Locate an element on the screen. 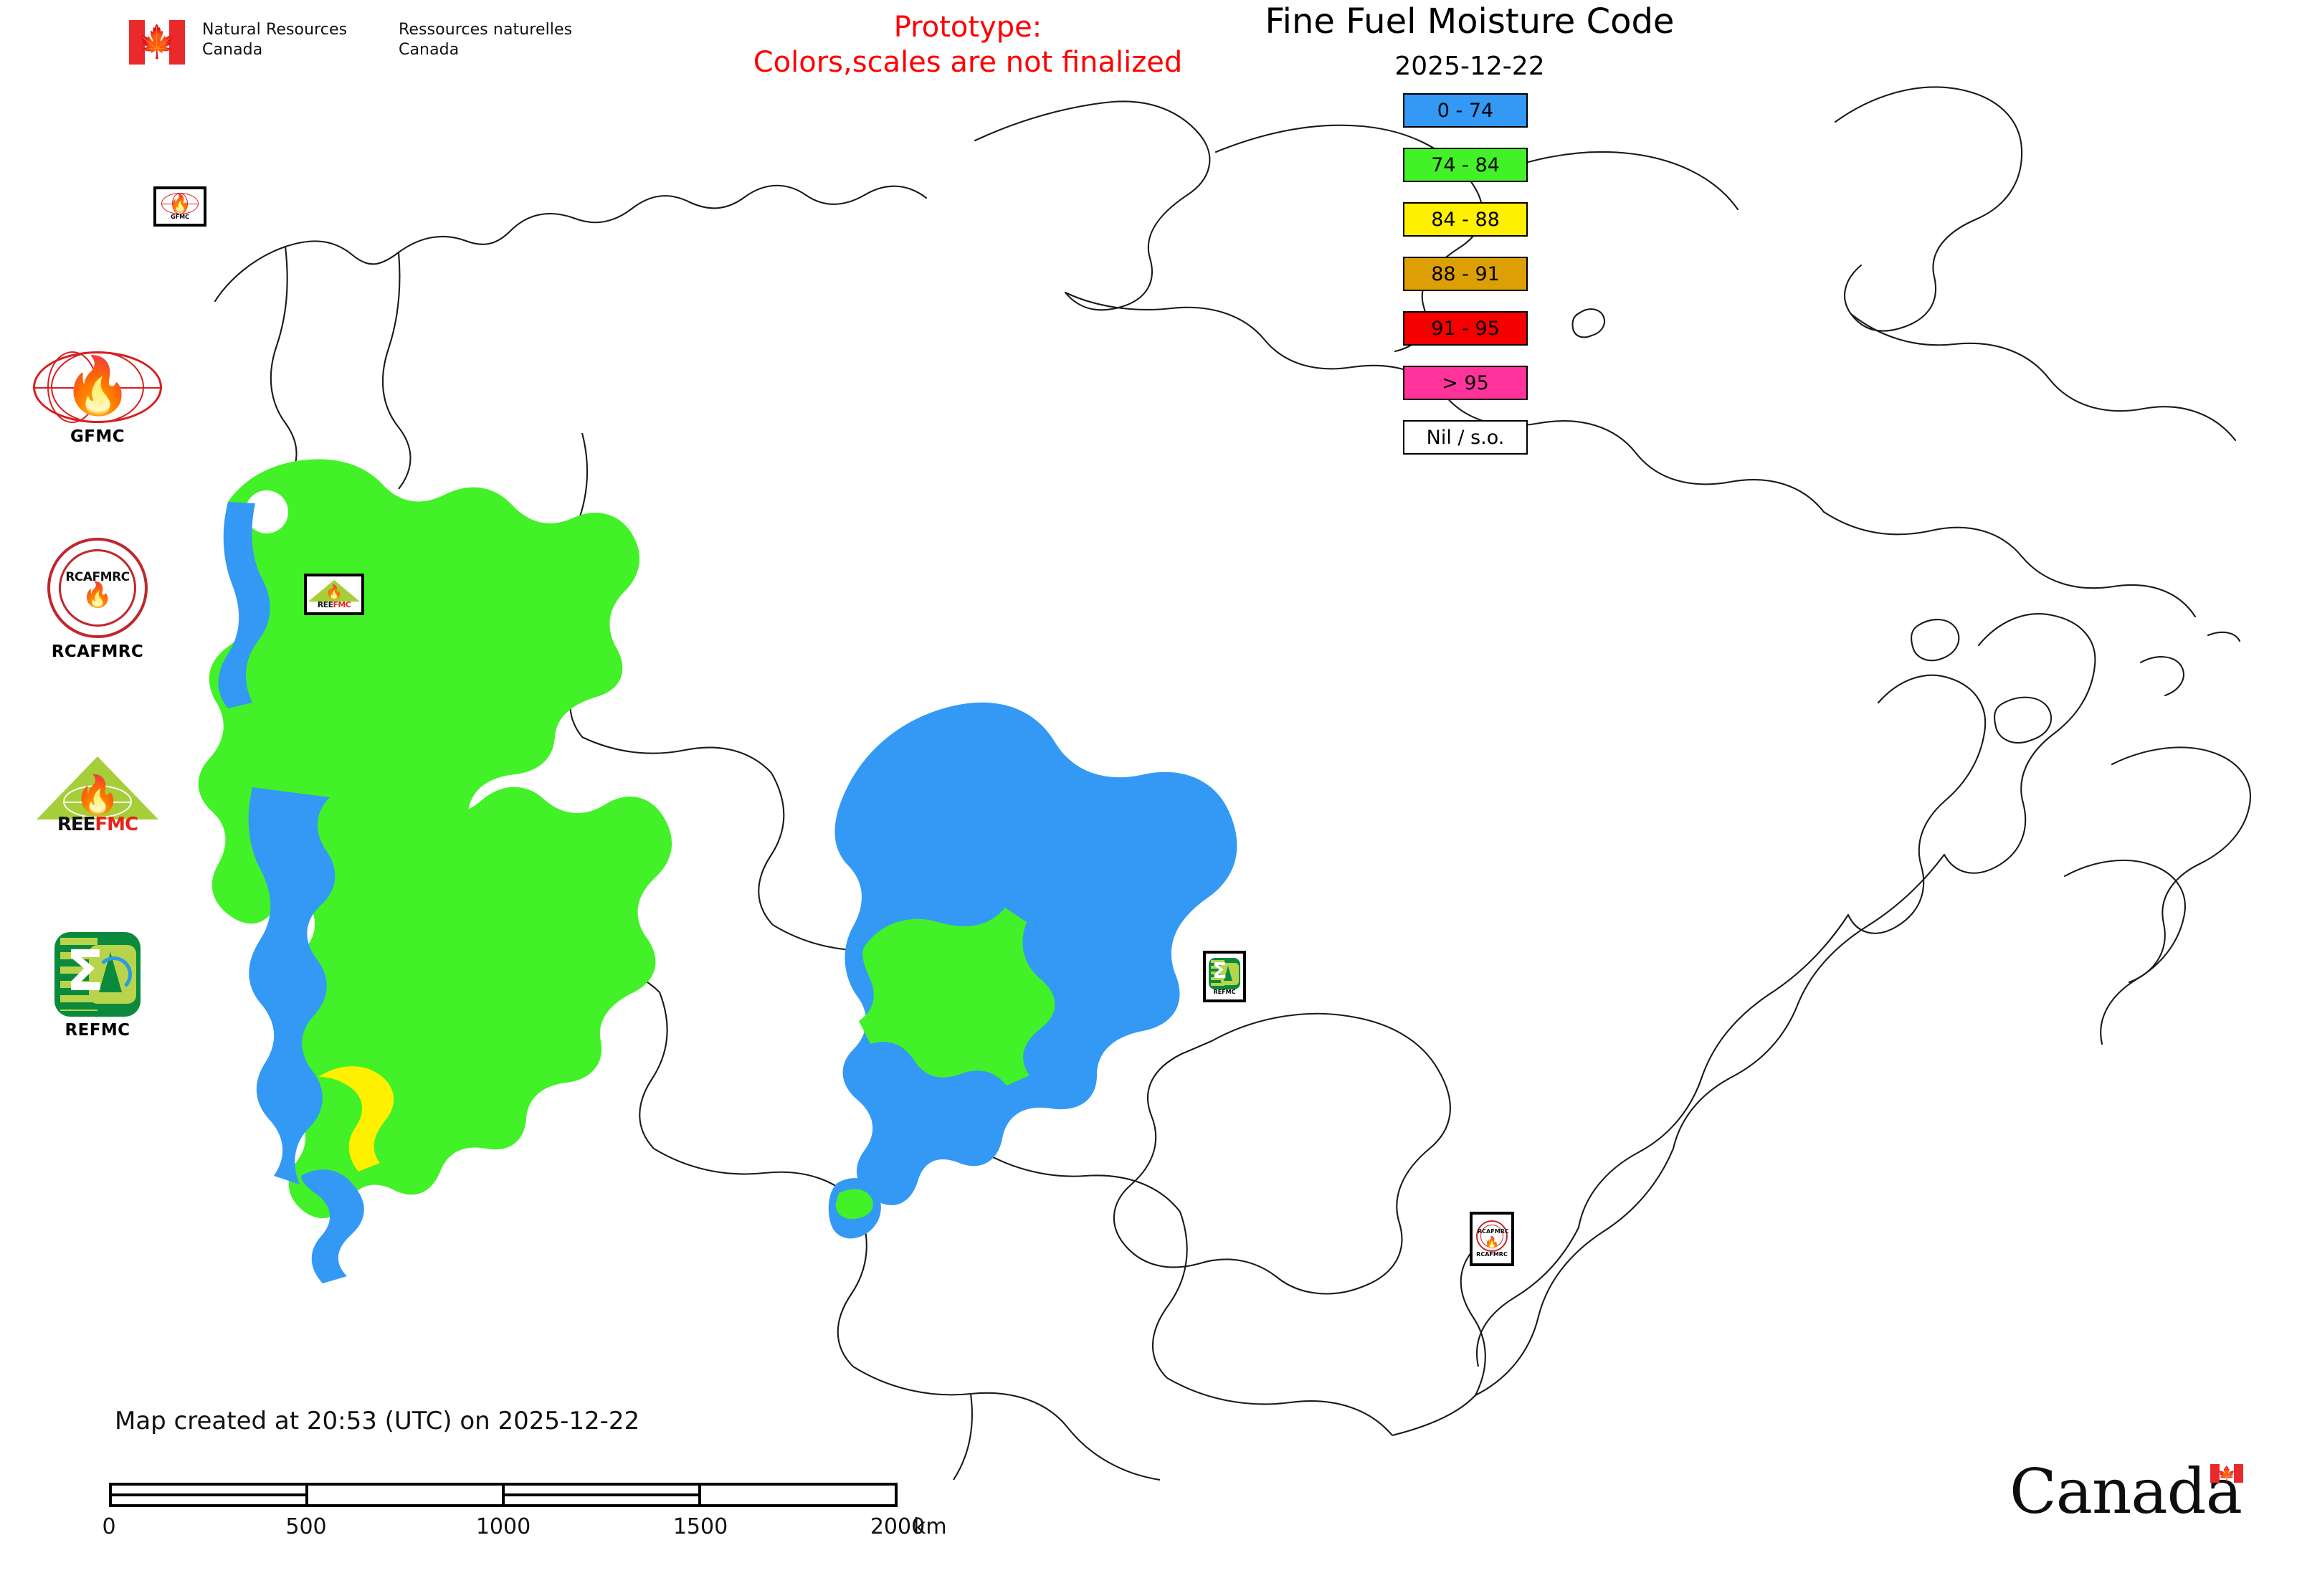 The width and height of the screenshot is (2302, 1596). partner-logo-rcafmrc: RCAFMRC 🔥 RCAFMRC is located at coordinates (98, 599).